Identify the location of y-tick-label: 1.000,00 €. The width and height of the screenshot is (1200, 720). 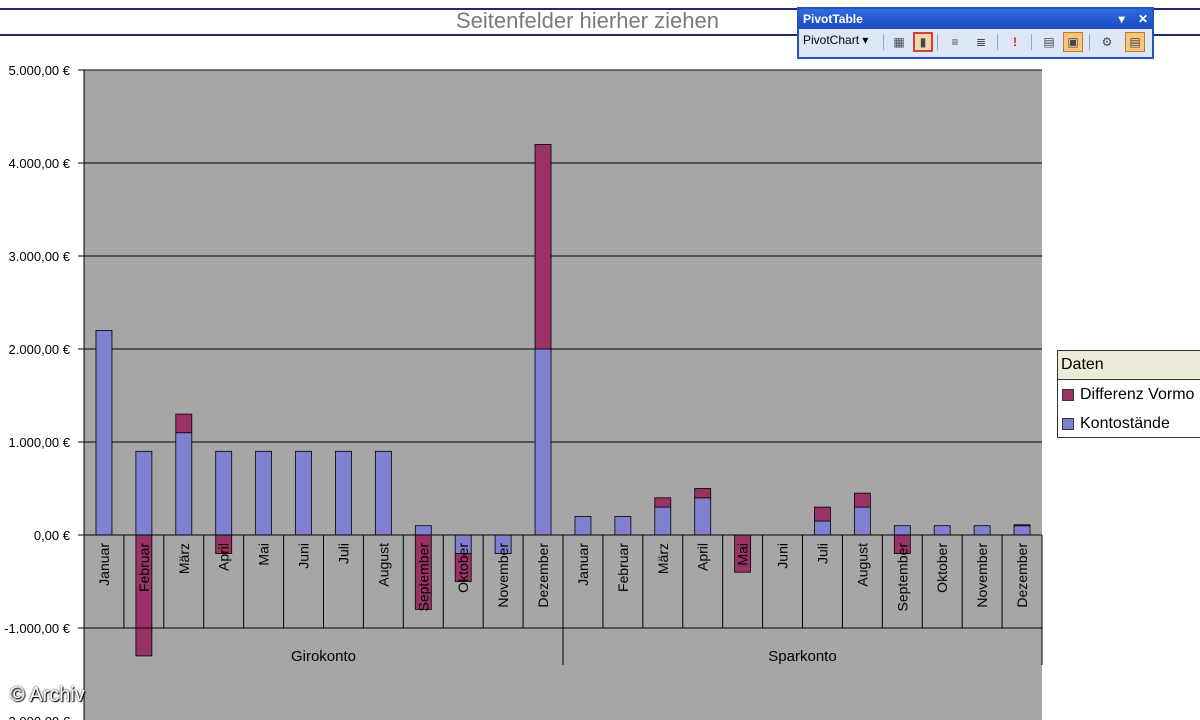
(40, 442).